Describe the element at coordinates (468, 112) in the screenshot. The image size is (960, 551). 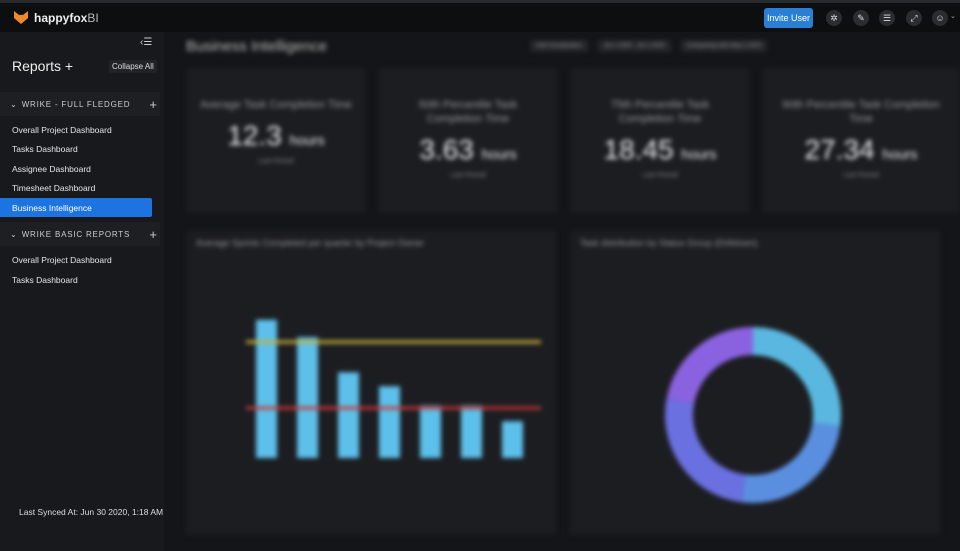
I see `kpi-title: 50th Percentile Task Completion Time` at that location.